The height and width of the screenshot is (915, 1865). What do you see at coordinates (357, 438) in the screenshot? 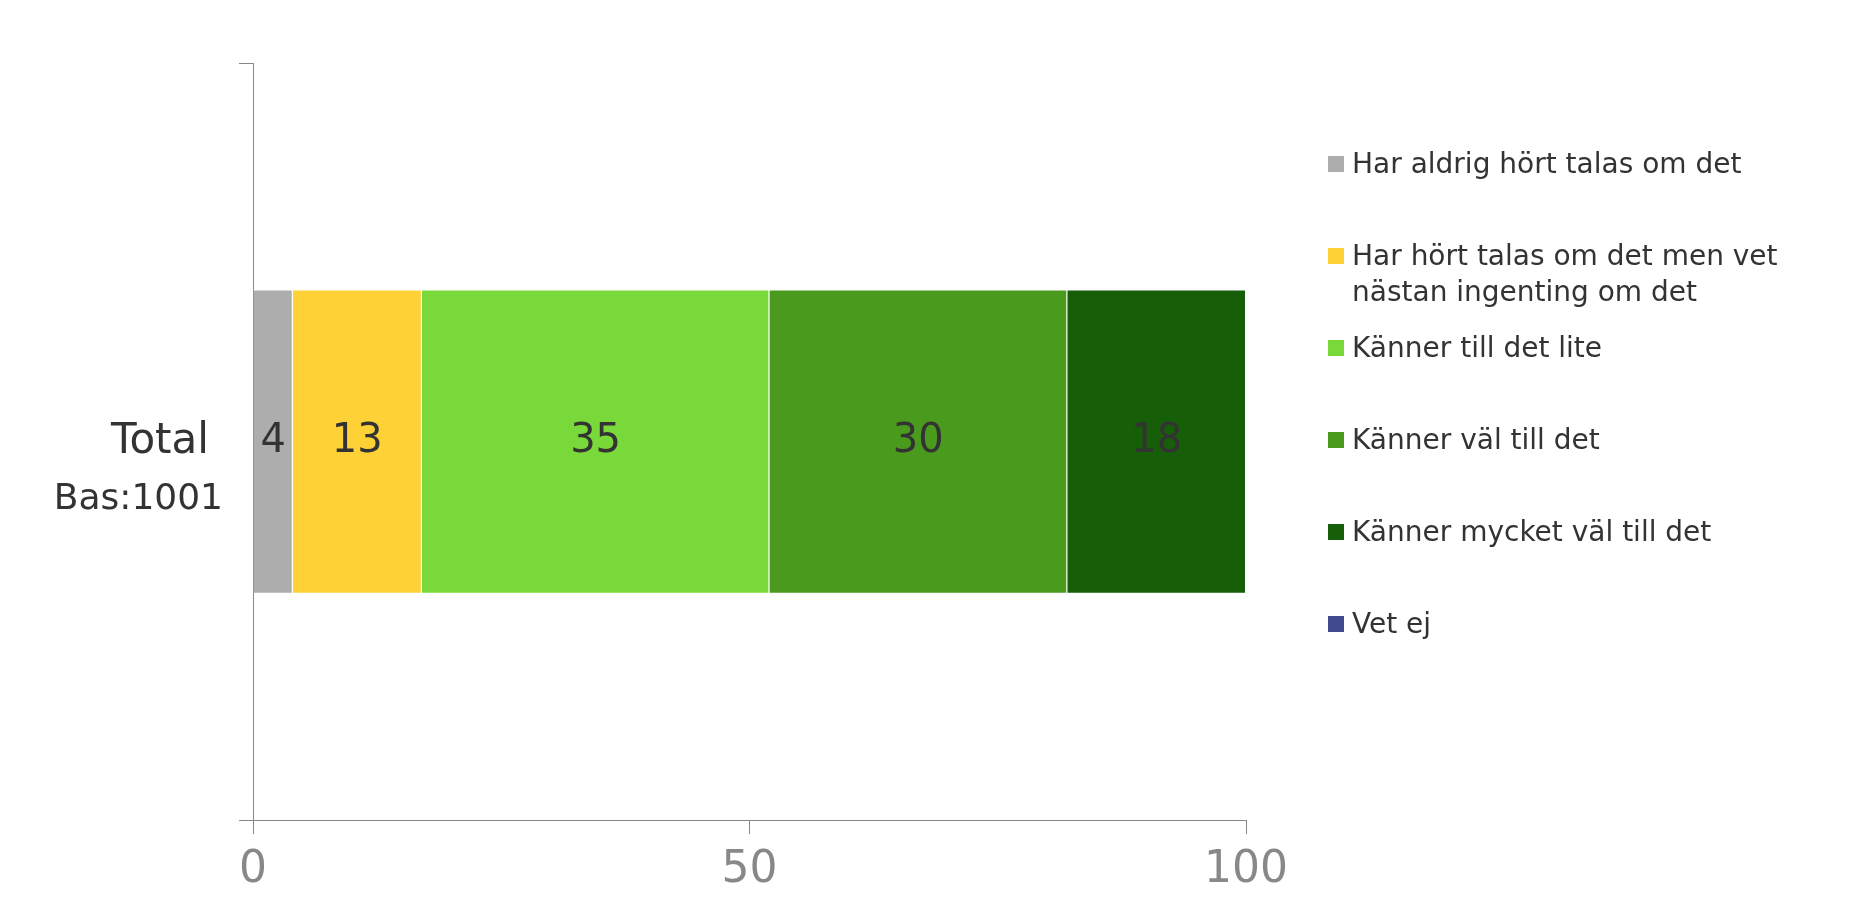
I see `data-label: 13` at bounding box center [357, 438].